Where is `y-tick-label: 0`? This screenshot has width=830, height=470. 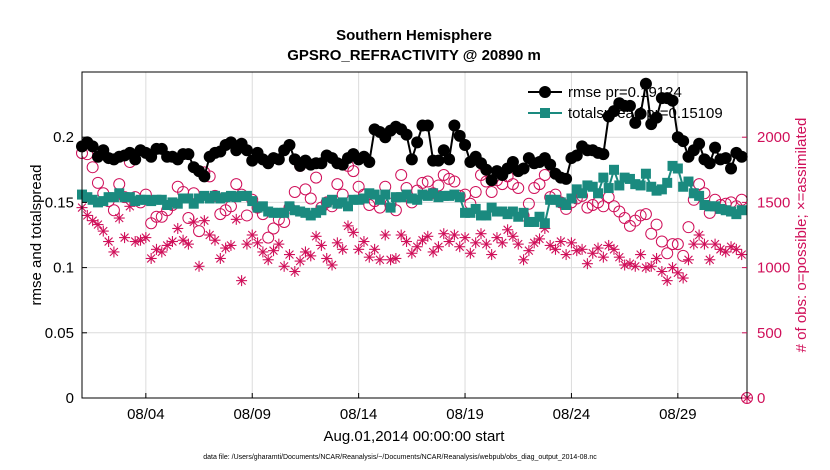 y-tick-label: 0 is located at coordinates (70, 398).